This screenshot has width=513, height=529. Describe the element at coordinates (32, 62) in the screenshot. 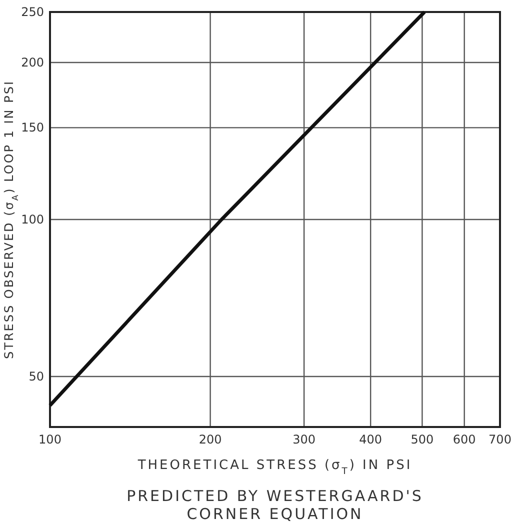

I see `y-tick-label: 200` at that location.